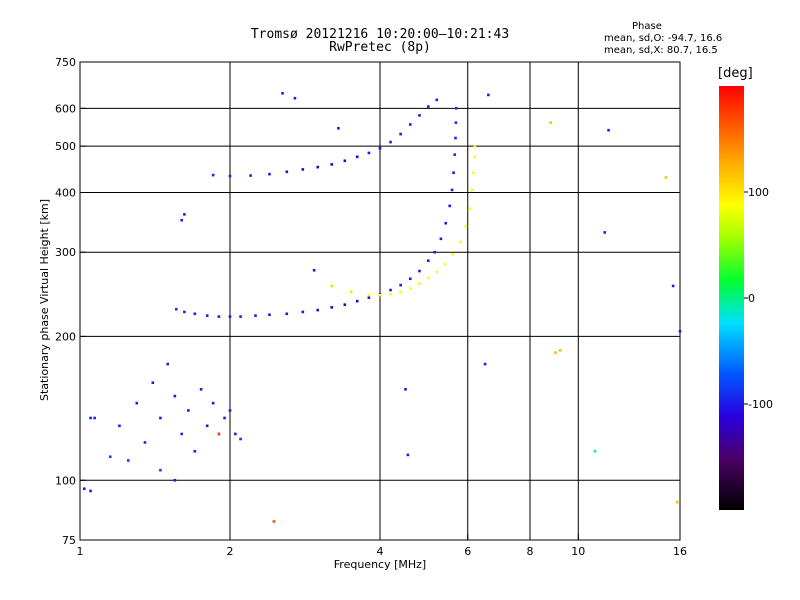 This screenshot has height=600, width=800. I want to click on y-tick-label: 750, so click(65, 62).